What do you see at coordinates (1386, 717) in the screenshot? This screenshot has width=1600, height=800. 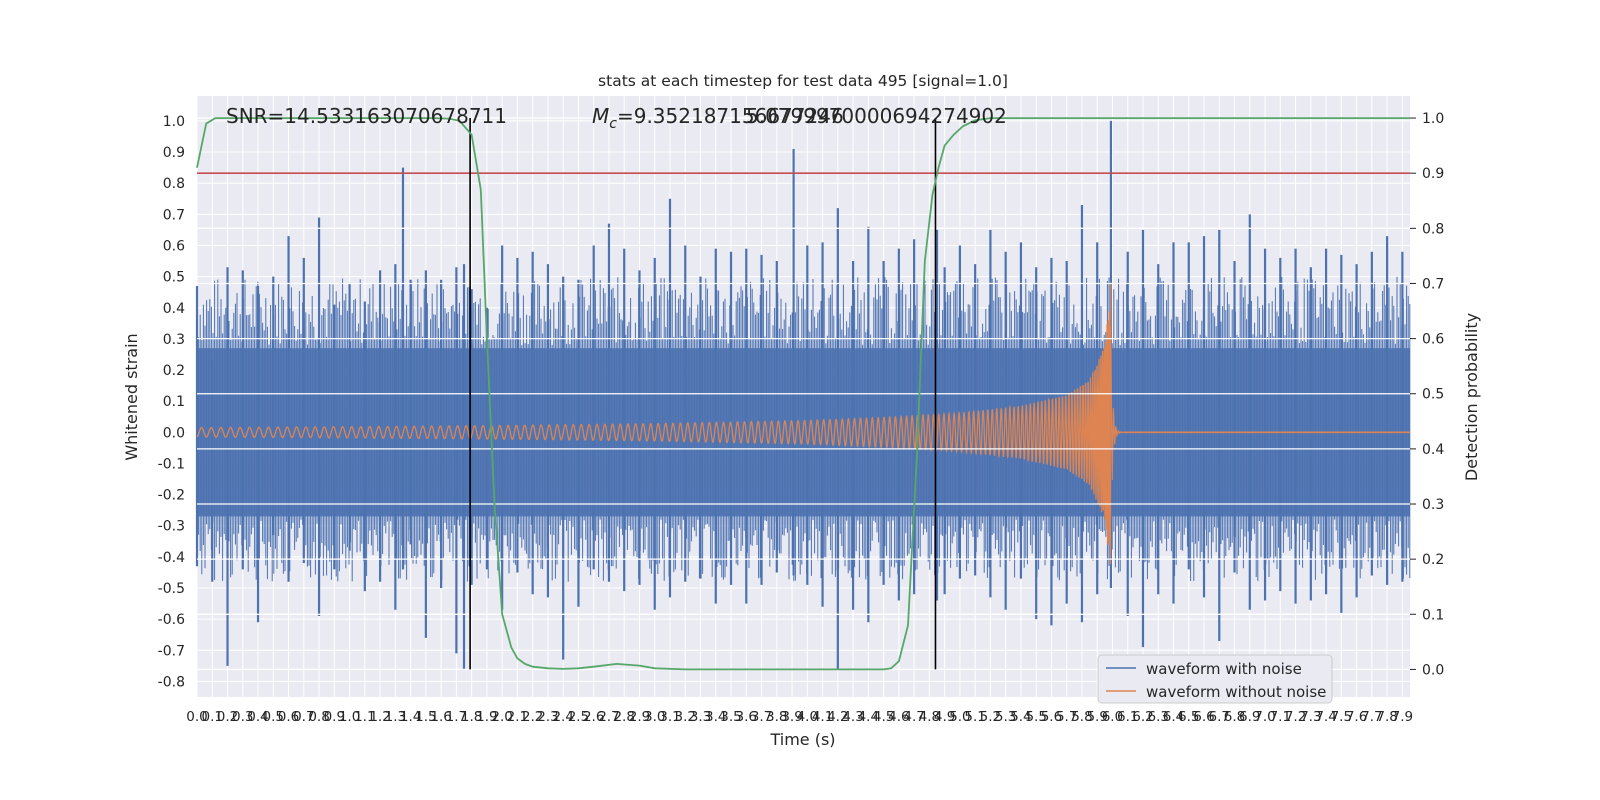 I see `x-tick-label: 7.8` at bounding box center [1386, 717].